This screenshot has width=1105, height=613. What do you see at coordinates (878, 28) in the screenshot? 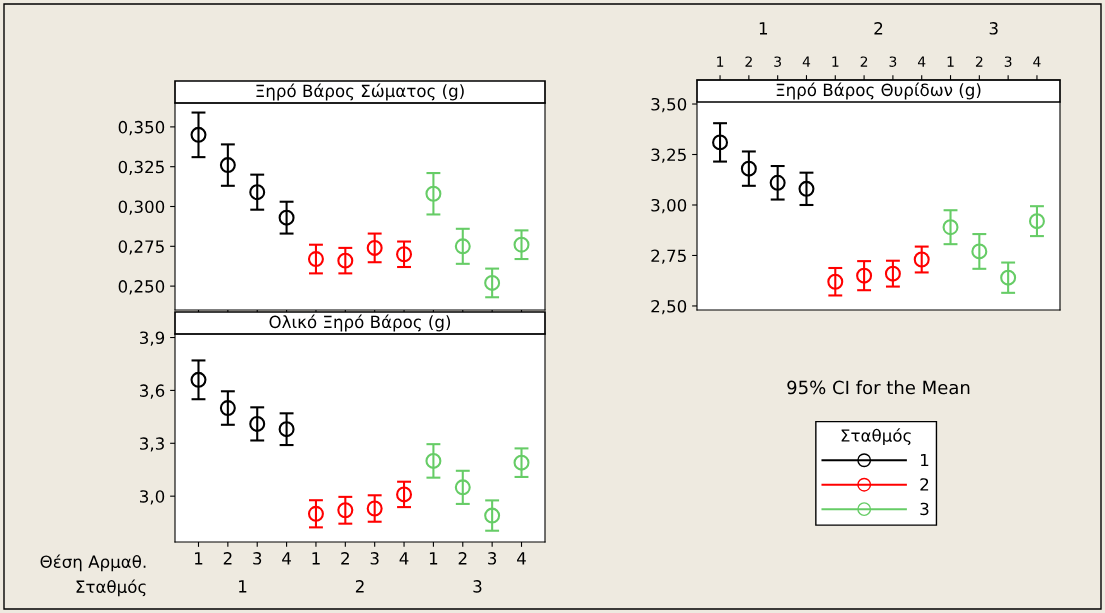
I see `text: 2` at bounding box center [878, 28].